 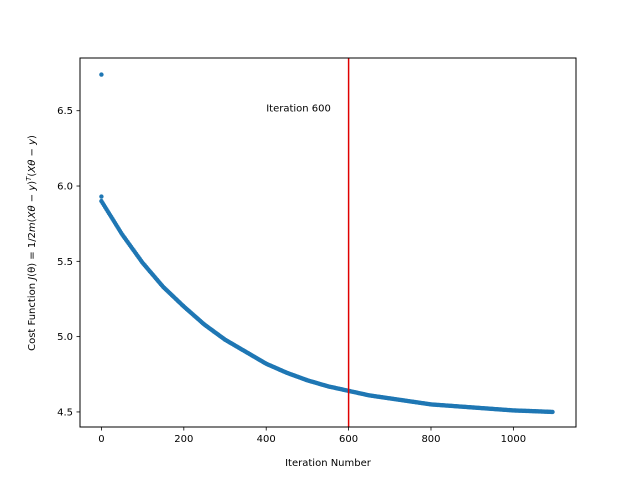 I want to click on y-label-m: m, so click(x=32, y=227).